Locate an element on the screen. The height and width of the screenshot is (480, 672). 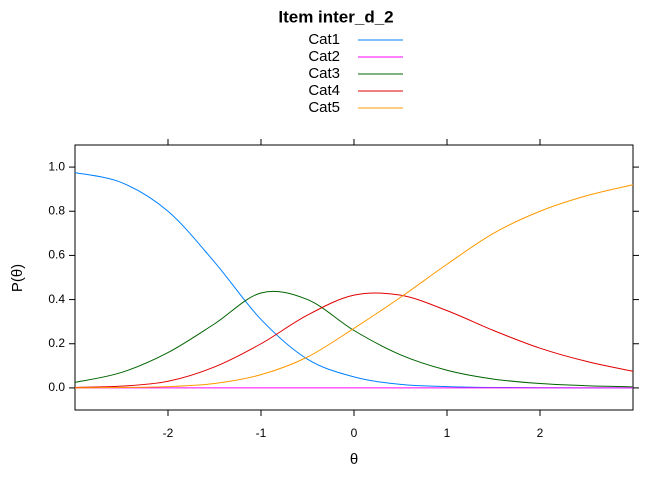
x-tick-label: 0 is located at coordinates (354, 433).